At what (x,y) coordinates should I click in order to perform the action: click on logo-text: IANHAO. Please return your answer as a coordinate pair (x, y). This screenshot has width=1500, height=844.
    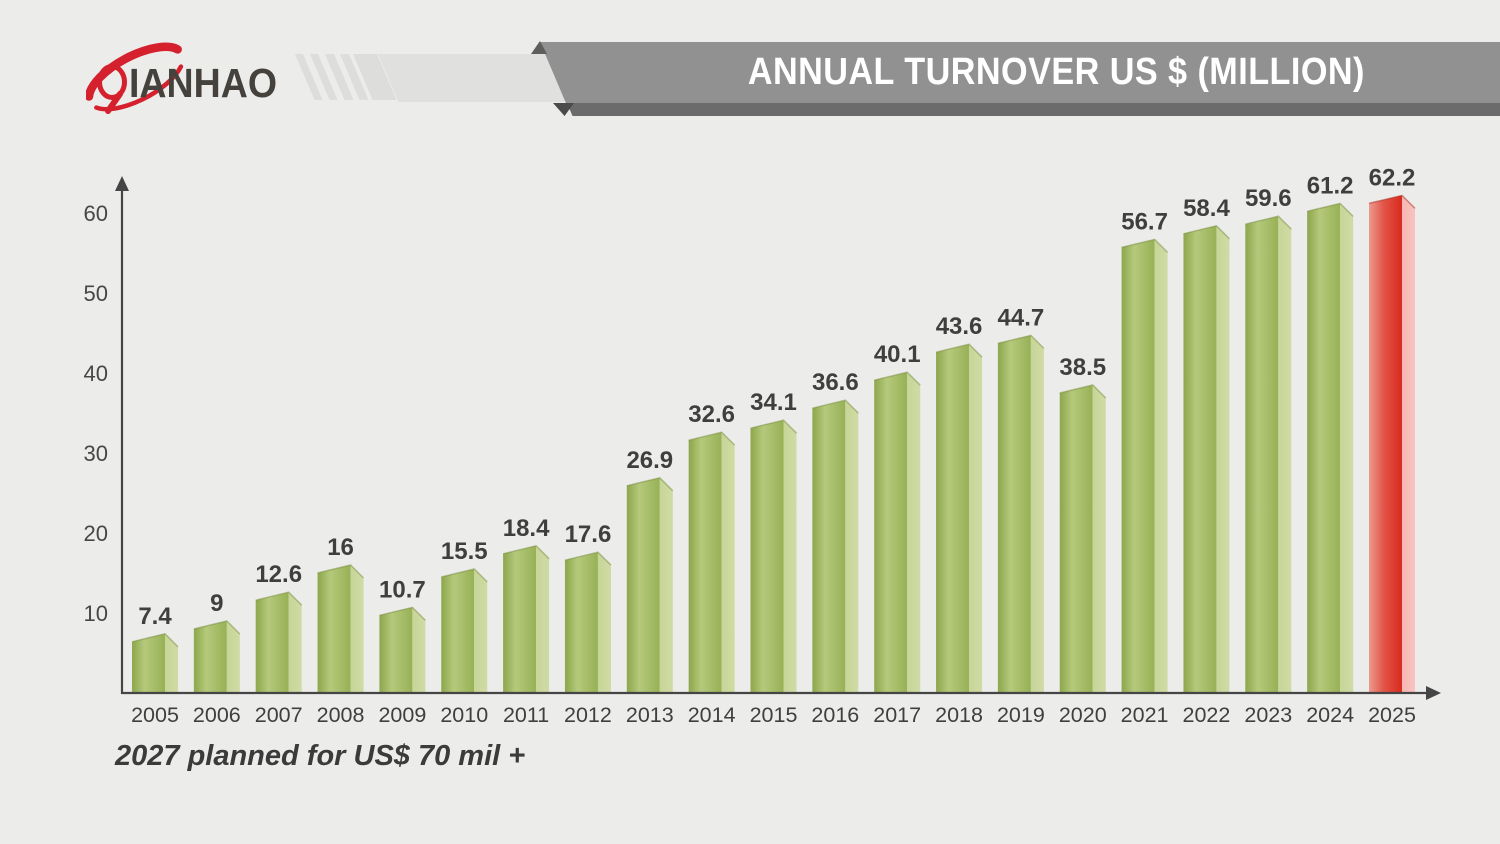
    Looking at the image, I should click on (203, 83).